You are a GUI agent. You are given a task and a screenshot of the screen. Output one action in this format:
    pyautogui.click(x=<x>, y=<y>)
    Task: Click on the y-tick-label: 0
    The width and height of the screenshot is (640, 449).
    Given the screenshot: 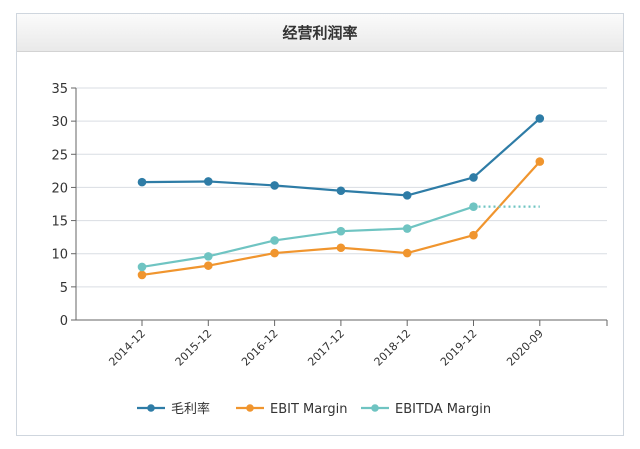 What is the action you would take?
    pyautogui.click(x=64, y=321)
    